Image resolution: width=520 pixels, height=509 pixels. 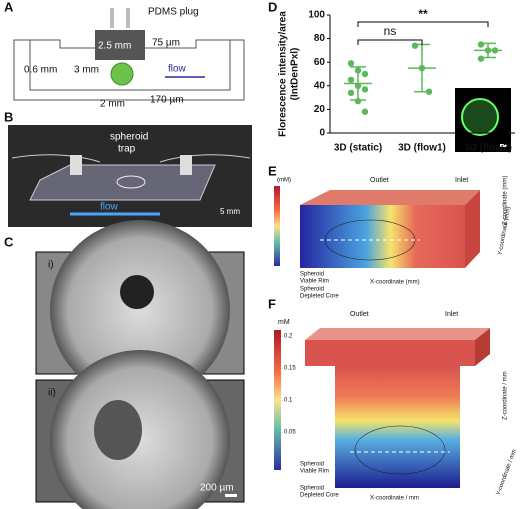 What do you see at coordinates (284, 181) in the screenshot?
I see `colorbar-title: (mM)` at bounding box center [284, 181].